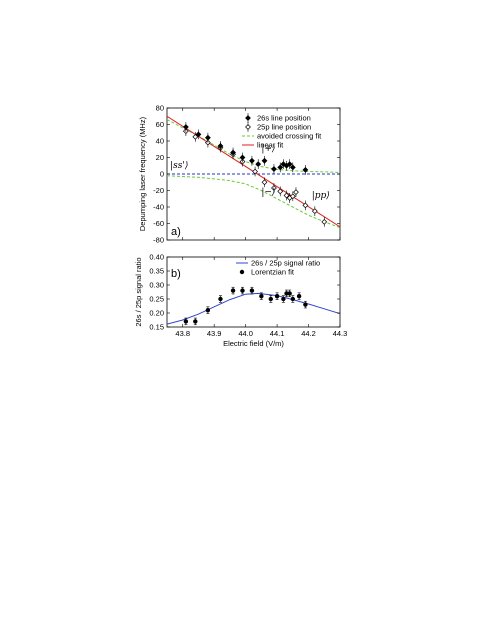 This screenshot has height=635, width=491. I want to click on avoided-crossing-lower, so click(253, 202).